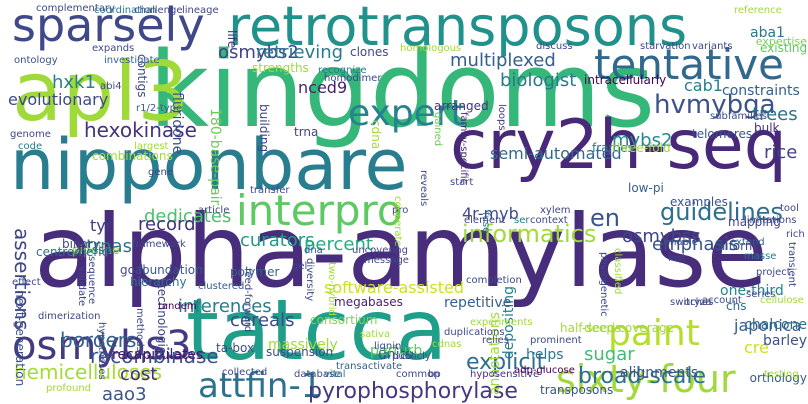 Image resolution: width=808 pixels, height=404 pixels. I want to click on cloud-word: profound, so click(68, 389).